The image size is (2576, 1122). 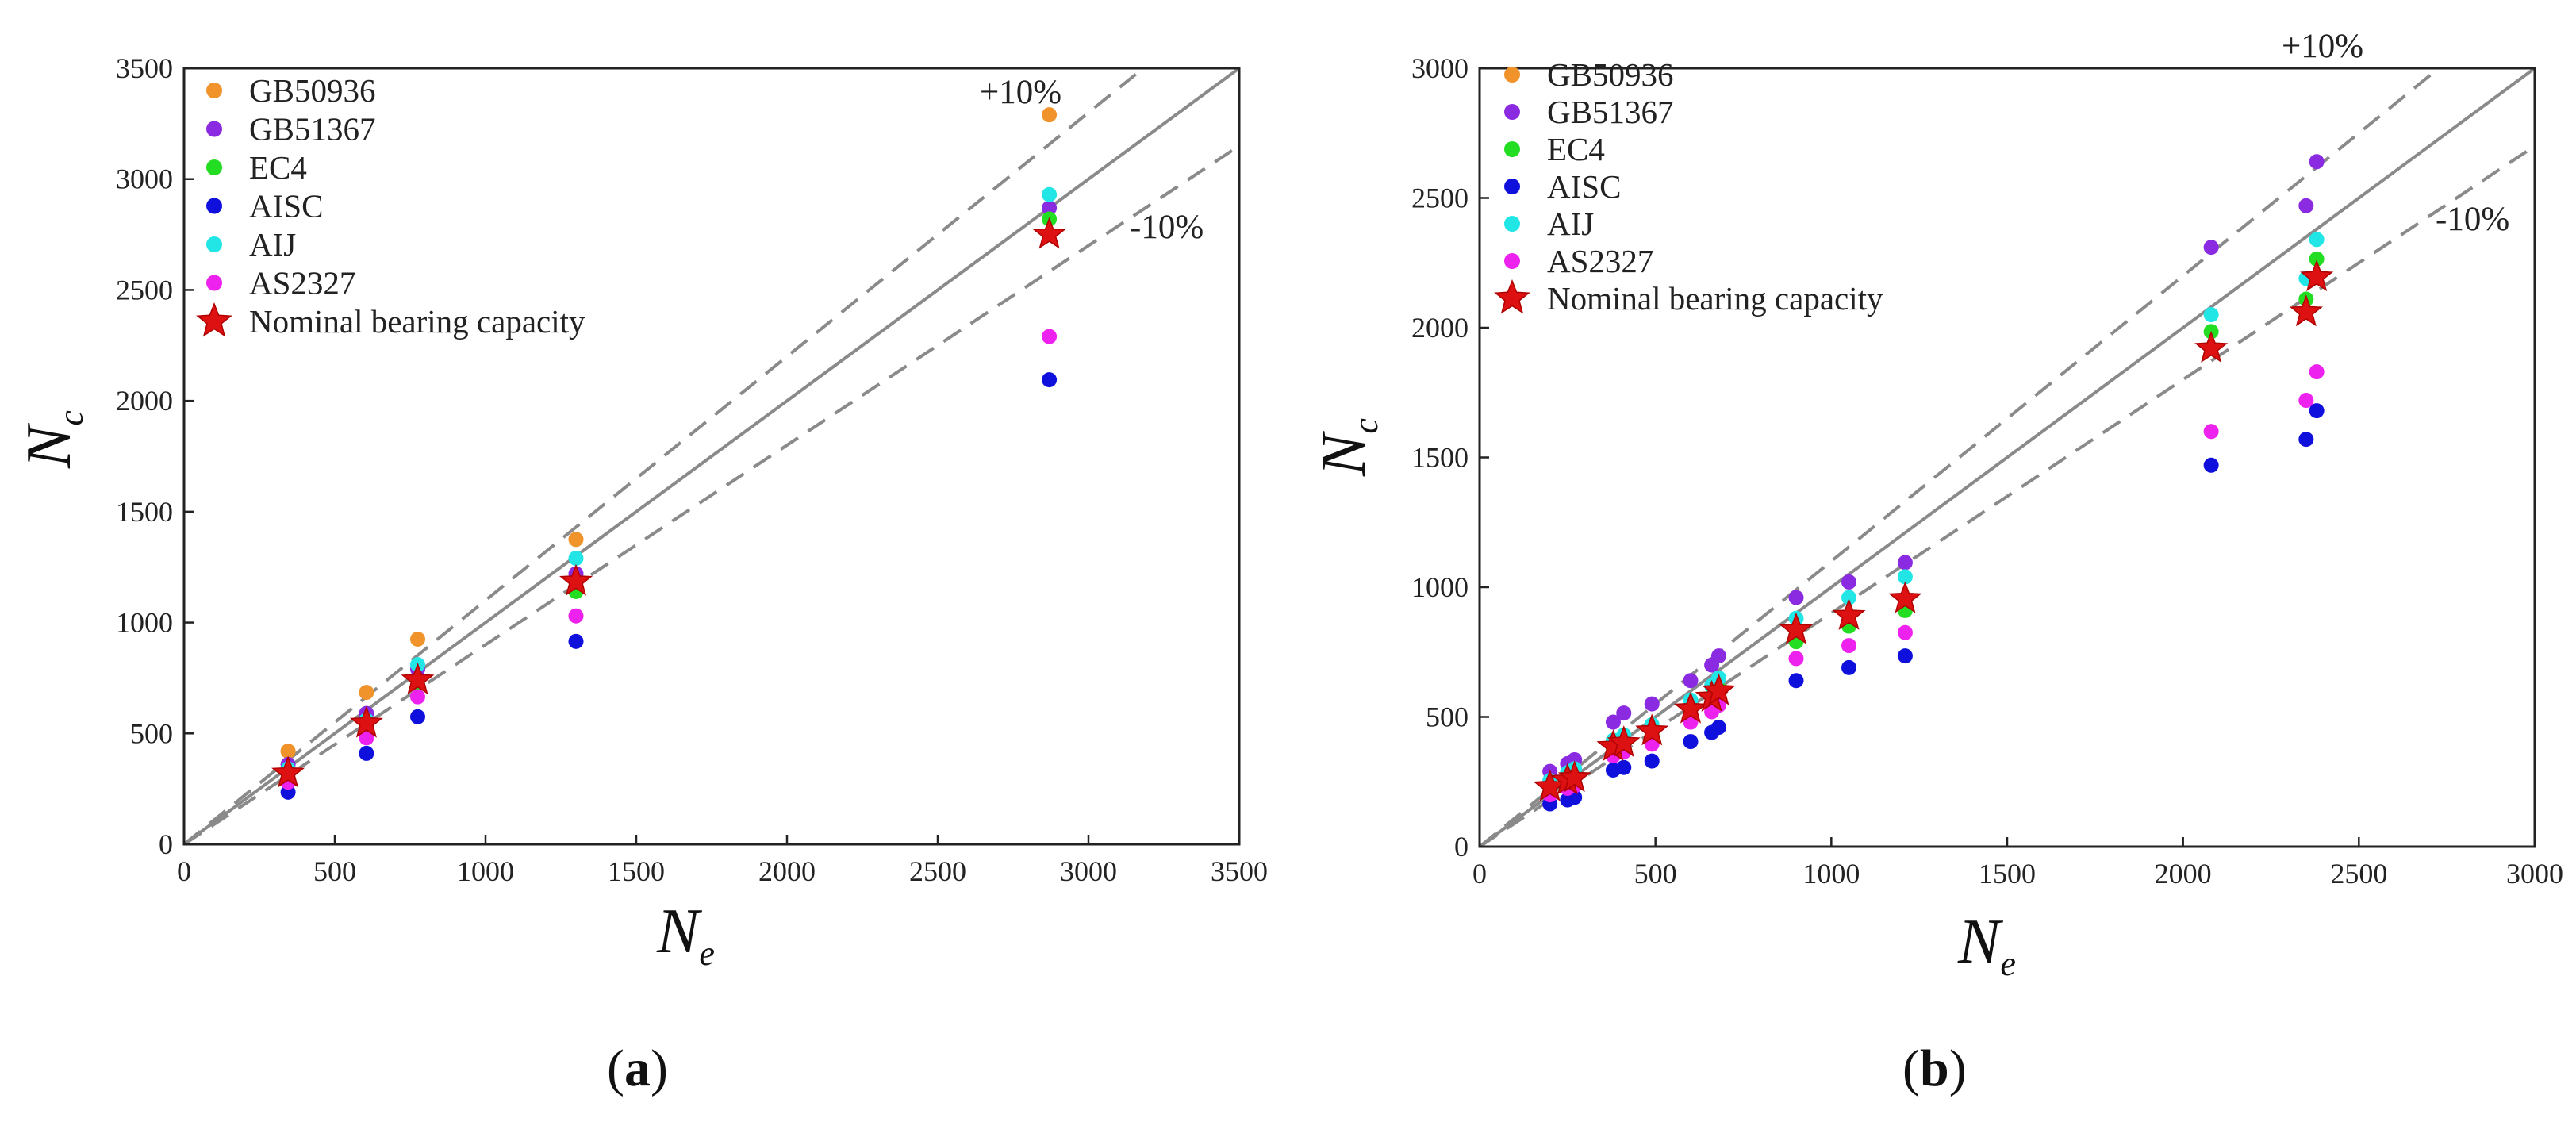 What do you see at coordinates (1020, 92) in the screenshot?
I see `band-label-plus10-a: +10%` at bounding box center [1020, 92].